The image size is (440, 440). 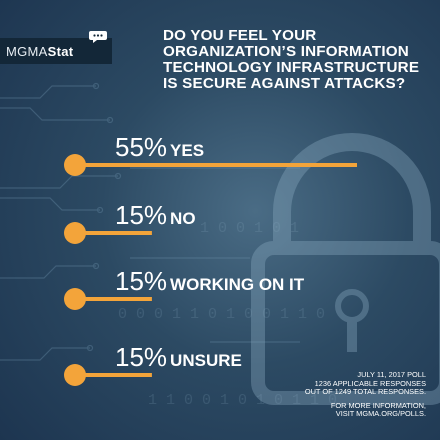 I want to click on logo-light: MGMA, so click(x=27, y=51).